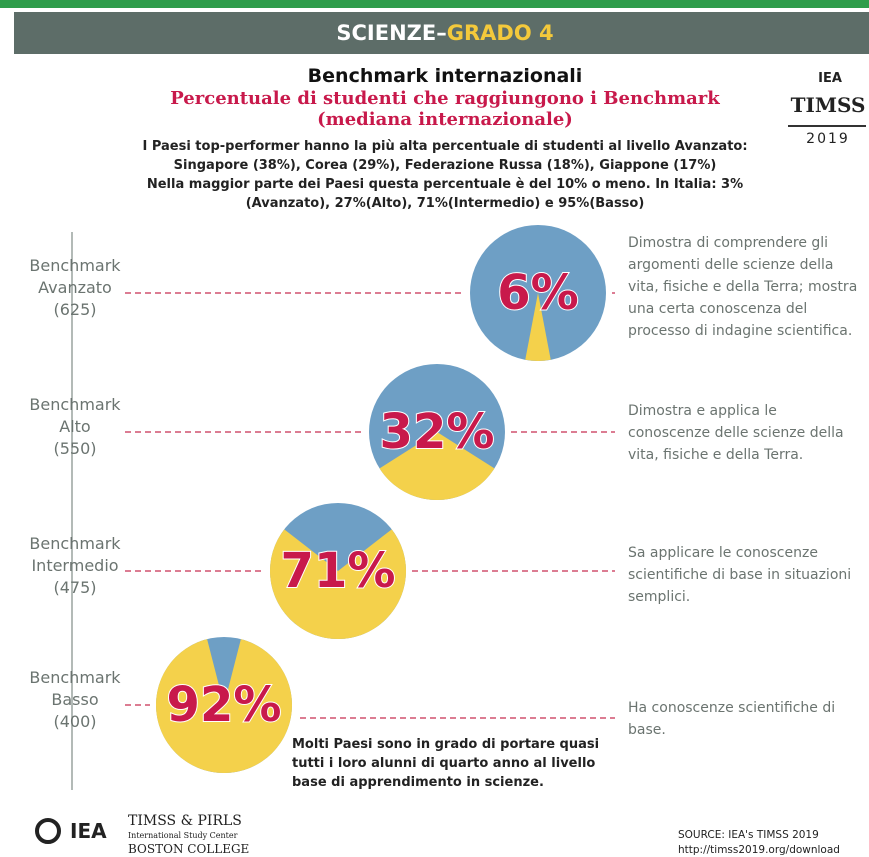 This screenshot has width=869, height=857. I want to click on value-label: 92%, so click(224, 705).